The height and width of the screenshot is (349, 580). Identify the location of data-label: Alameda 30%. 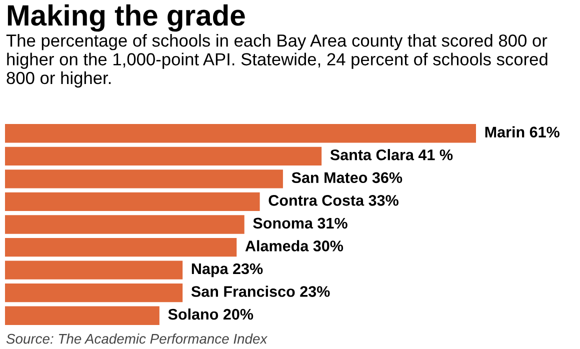
(294, 246).